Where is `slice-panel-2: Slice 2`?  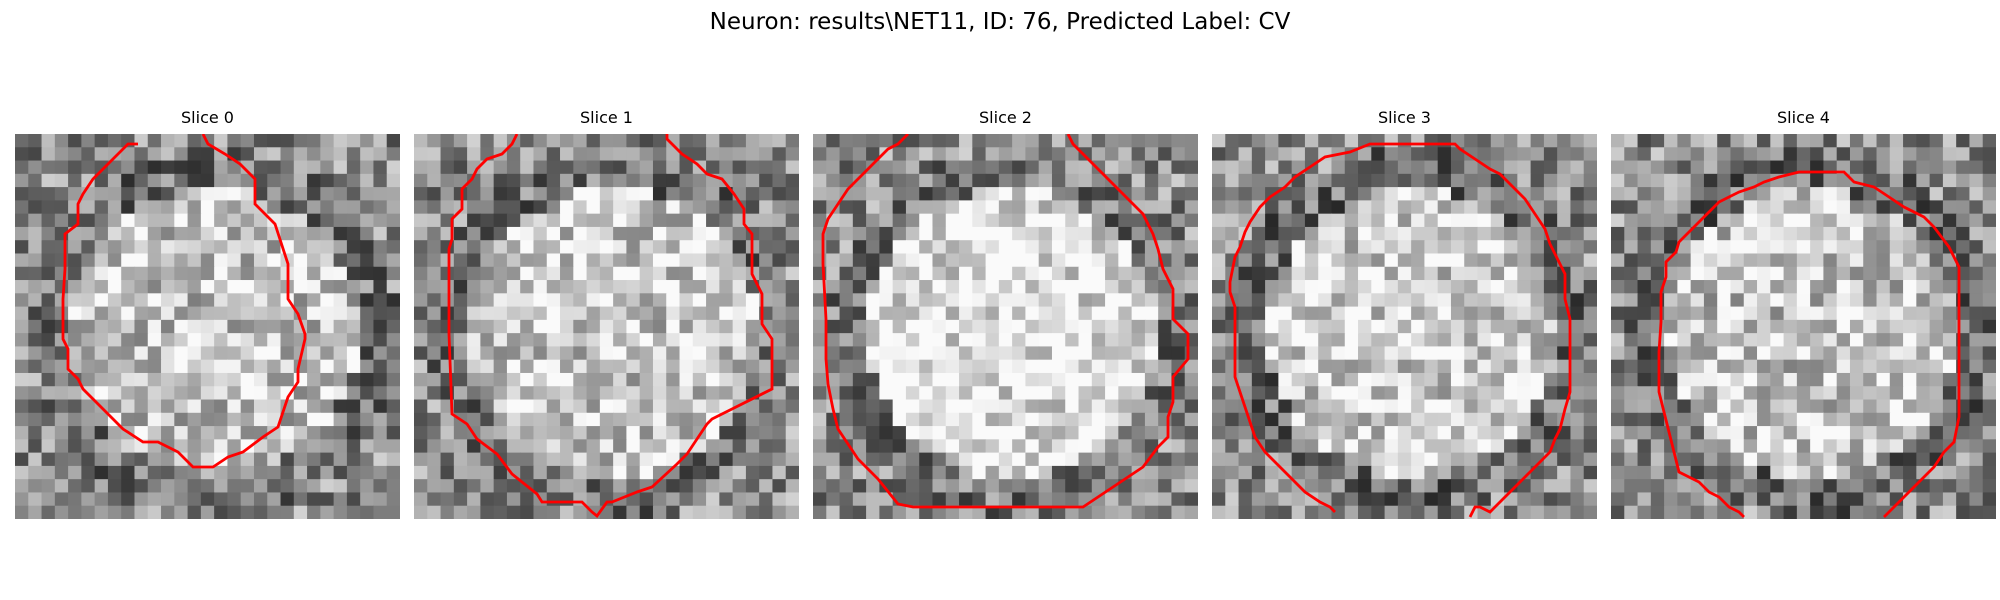
slice-panel-2: Slice 2 is located at coordinates (1005, 313).